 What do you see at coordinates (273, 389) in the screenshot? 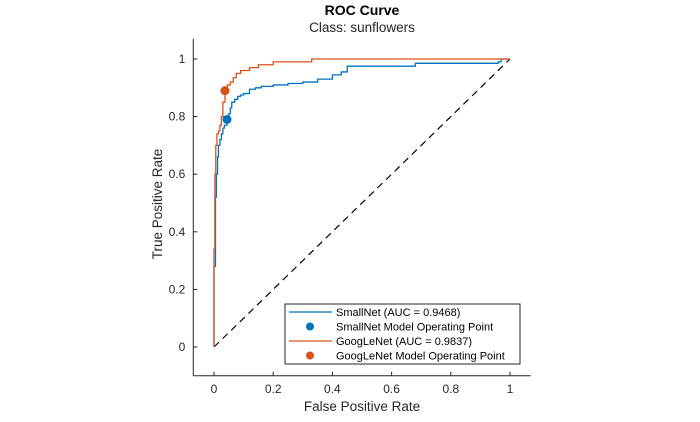
I see `x-tick-label: 0.2` at bounding box center [273, 389].